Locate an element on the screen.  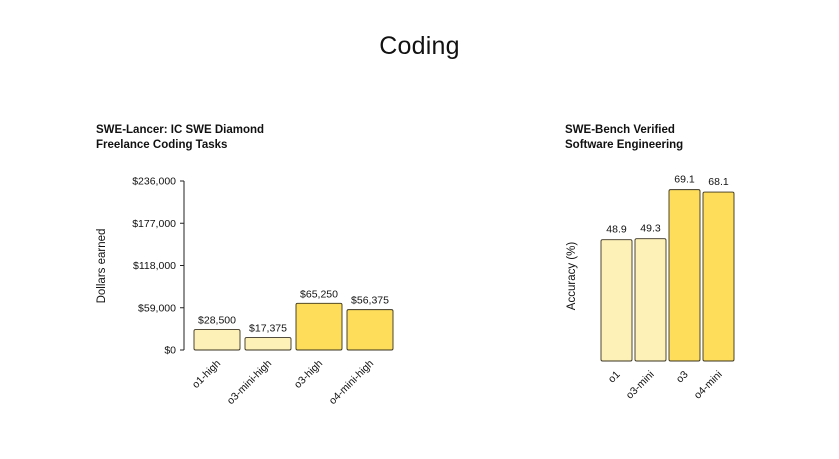
bench-bar-value-label: 49.3 is located at coordinates (650, 229).